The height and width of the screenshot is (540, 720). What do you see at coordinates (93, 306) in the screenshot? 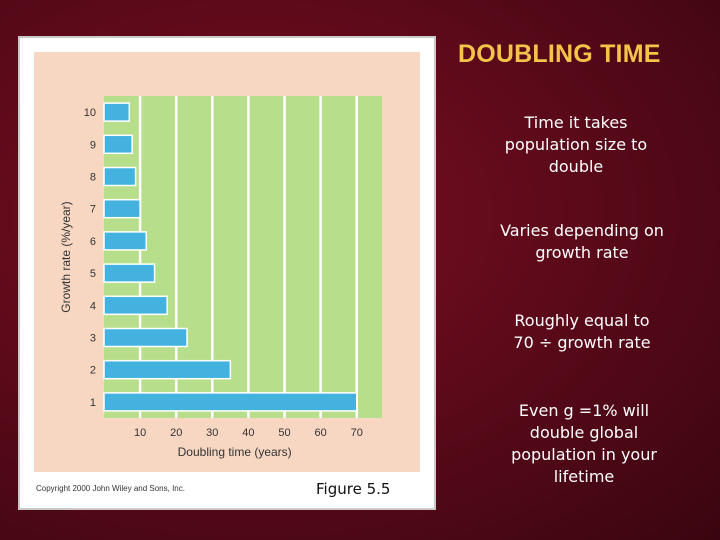
I see `ytick-label-4: 4` at bounding box center [93, 306].